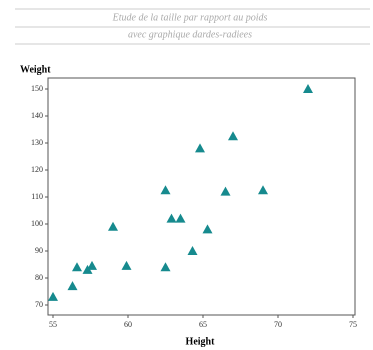 The image size is (373, 350). Describe the element at coordinates (278, 324) in the screenshot. I see `x-tick-label: 70` at that location.